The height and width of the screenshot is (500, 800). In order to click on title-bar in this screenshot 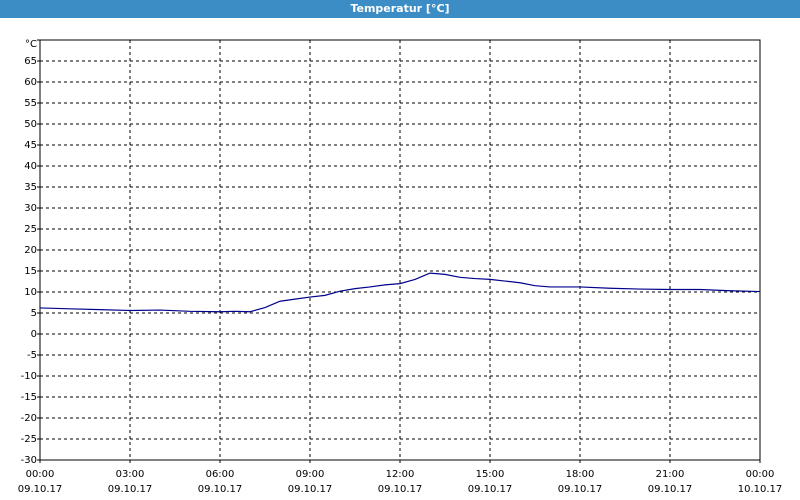, I will do `click(400, 9)`.